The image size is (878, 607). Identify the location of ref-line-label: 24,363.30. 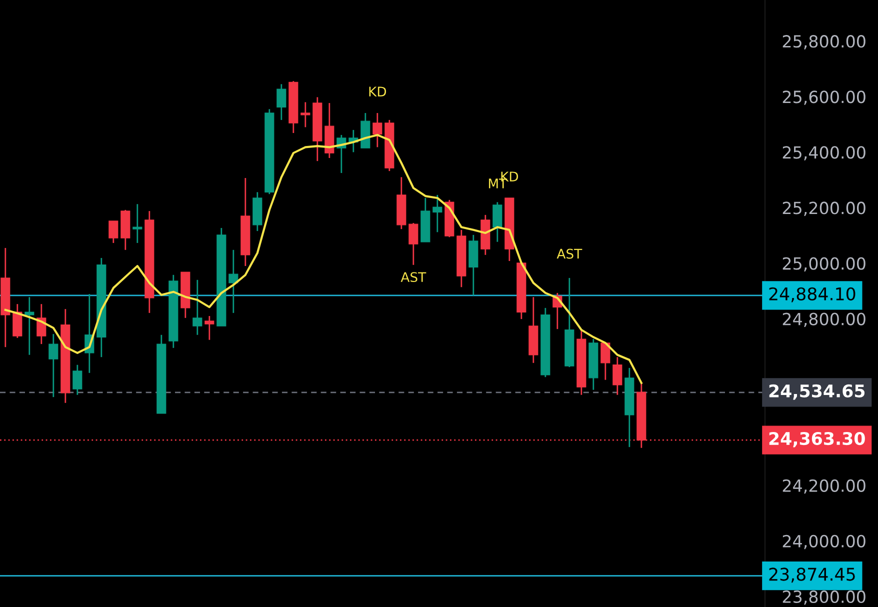
(817, 440).